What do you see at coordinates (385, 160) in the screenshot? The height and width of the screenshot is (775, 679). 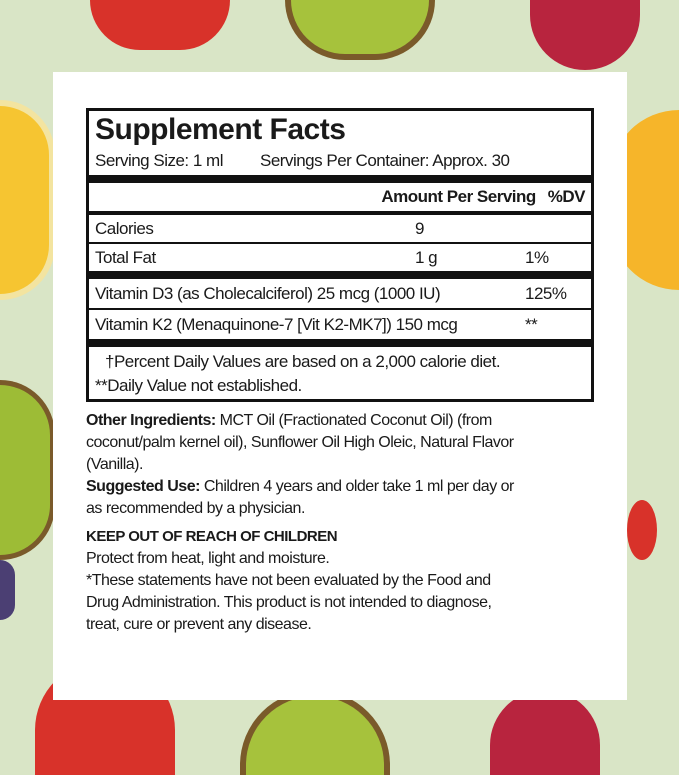 I see `servings-per-container: Servings Per Container: Approx. 30` at bounding box center [385, 160].